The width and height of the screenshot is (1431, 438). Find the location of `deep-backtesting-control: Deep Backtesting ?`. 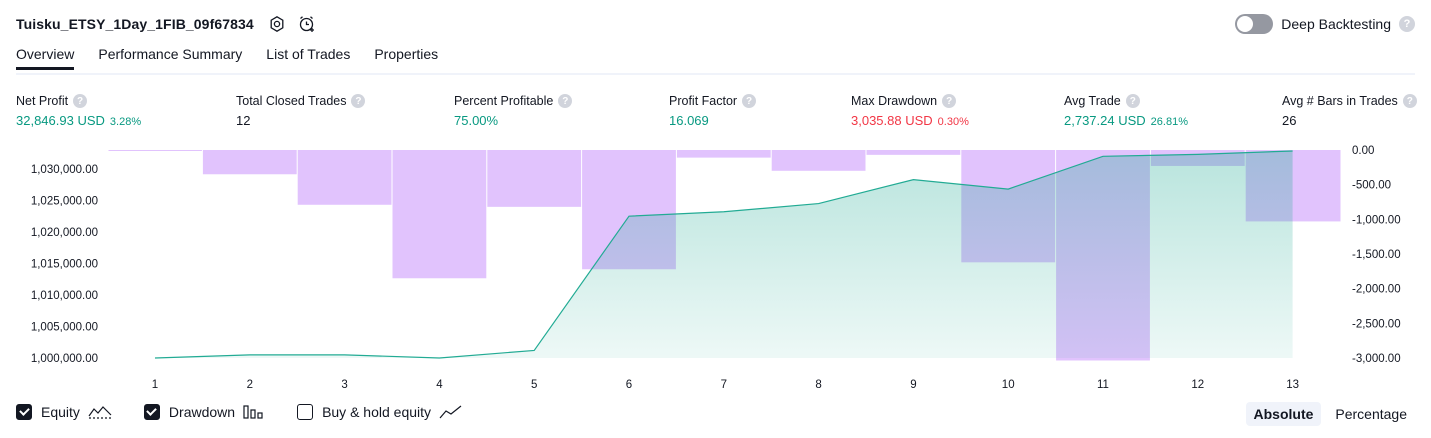

deep-backtesting-control: Deep Backtesting ? is located at coordinates (1325, 24).